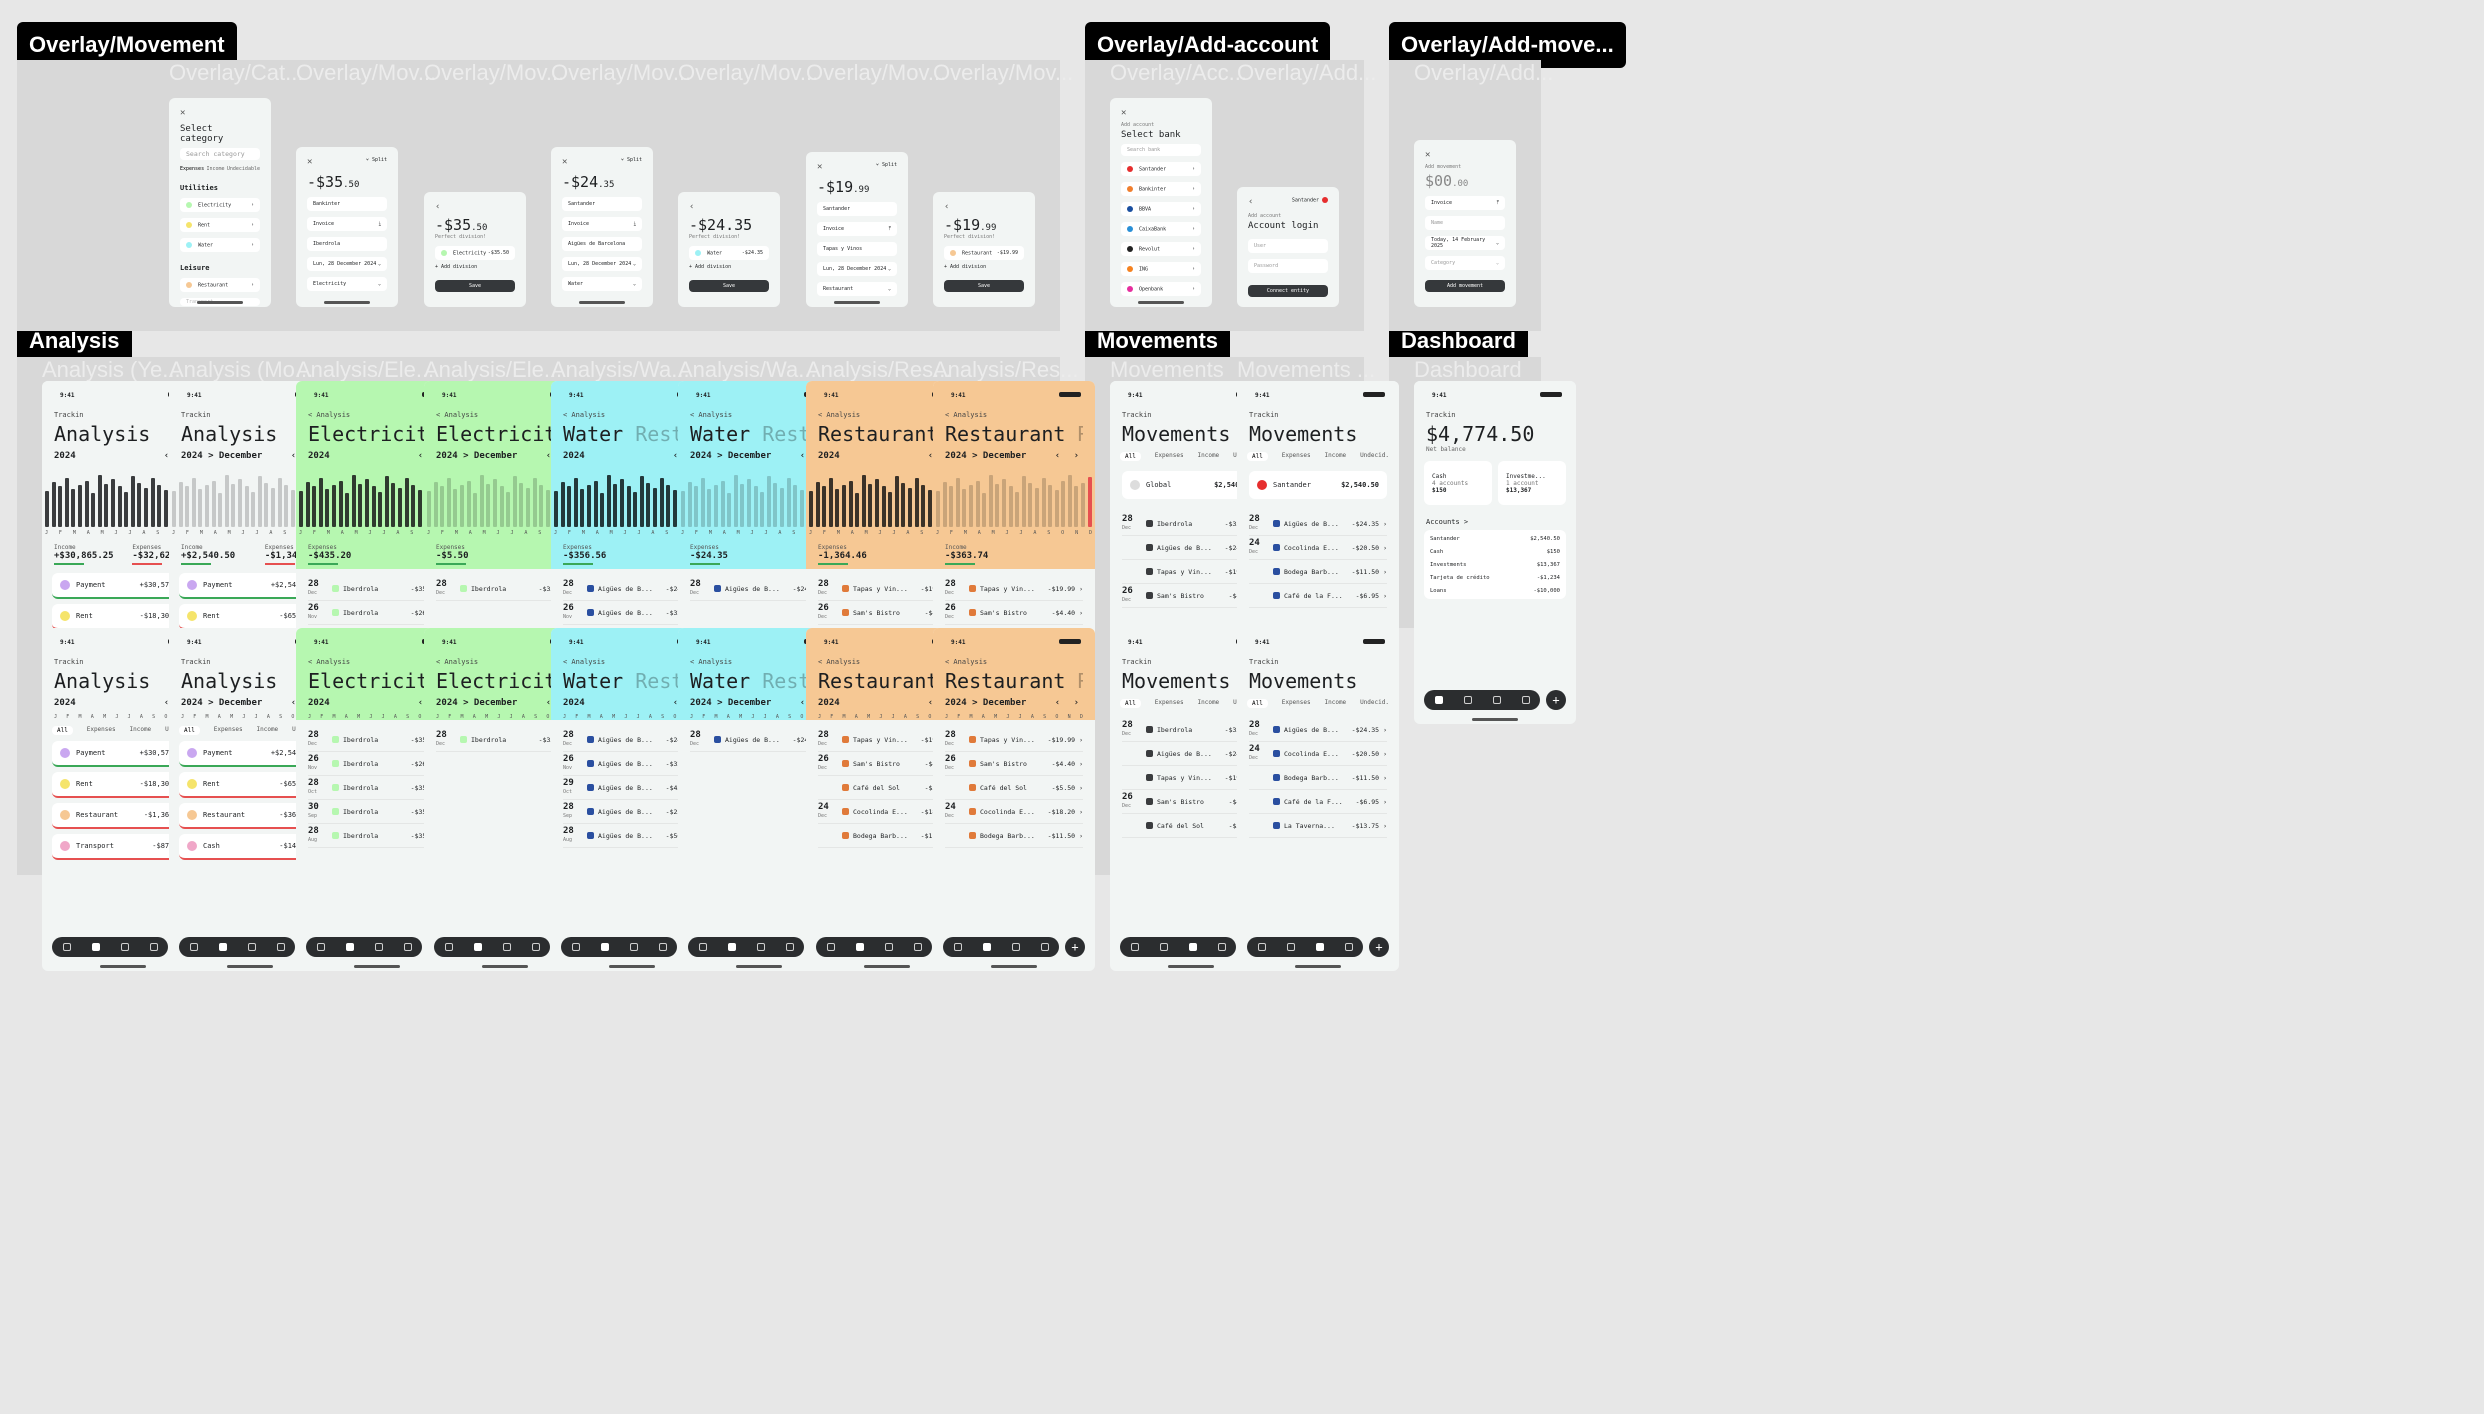  I want to click on invoice-field: Invoice ⤒, so click(857, 229).